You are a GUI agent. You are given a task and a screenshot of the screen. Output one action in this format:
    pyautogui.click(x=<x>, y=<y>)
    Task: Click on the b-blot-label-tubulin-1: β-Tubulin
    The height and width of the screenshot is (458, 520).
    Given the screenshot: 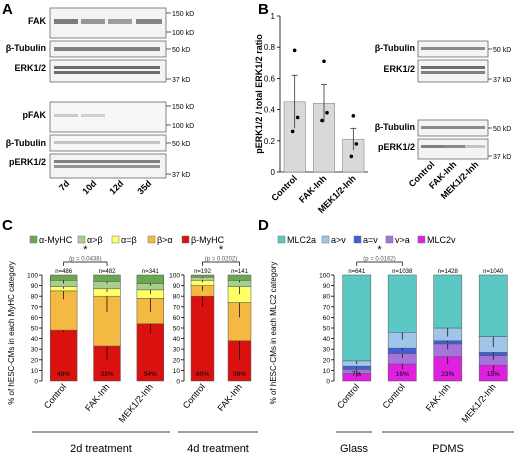 What is the action you would take?
    pyautogui.click(x=395, y=48)
    